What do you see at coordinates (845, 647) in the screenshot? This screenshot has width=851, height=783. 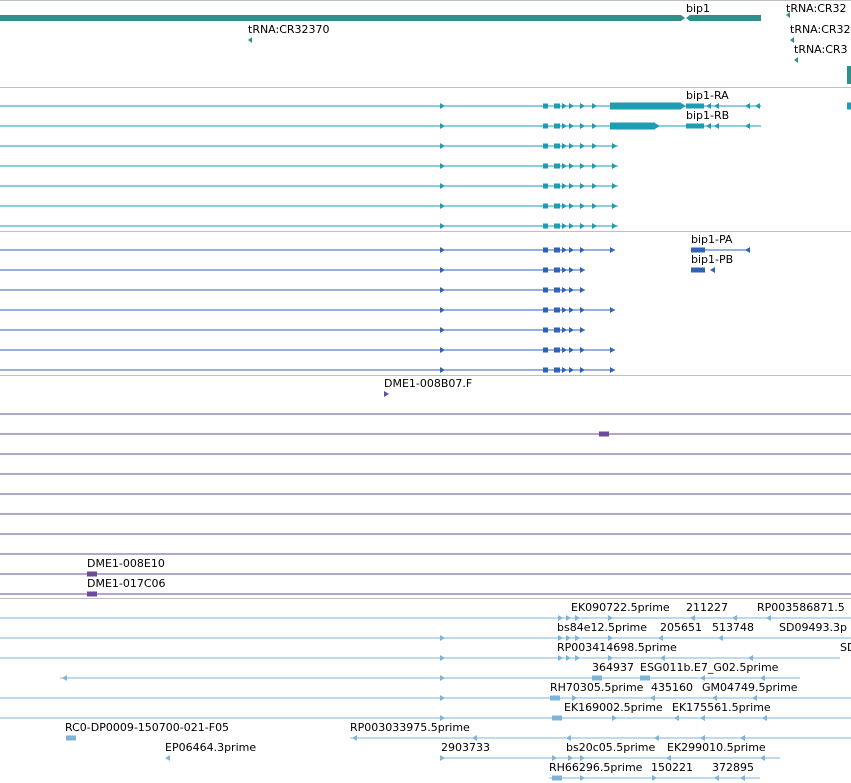 I see `est-label: SD` at bounding box center [845, 647].